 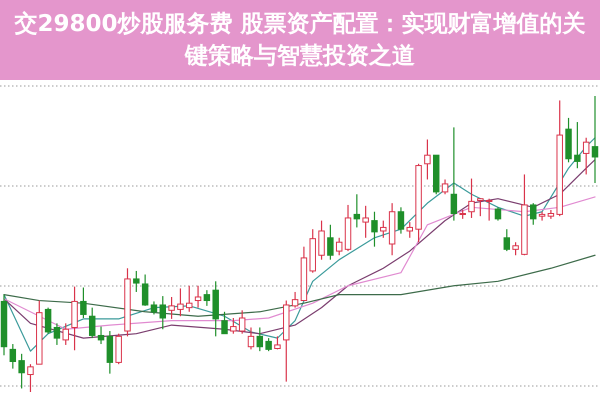 I want to click on chart-title: 交29800炒股服务费 股票资产配置：实现财富增值的关键策略与智慧投资之道, so click(x=300, y=40).